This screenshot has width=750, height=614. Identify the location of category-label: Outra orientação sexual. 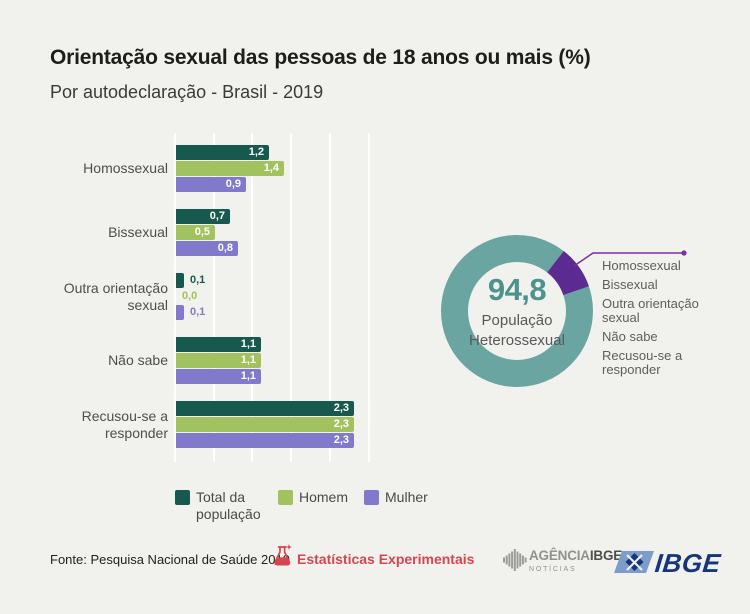
(115, 296).